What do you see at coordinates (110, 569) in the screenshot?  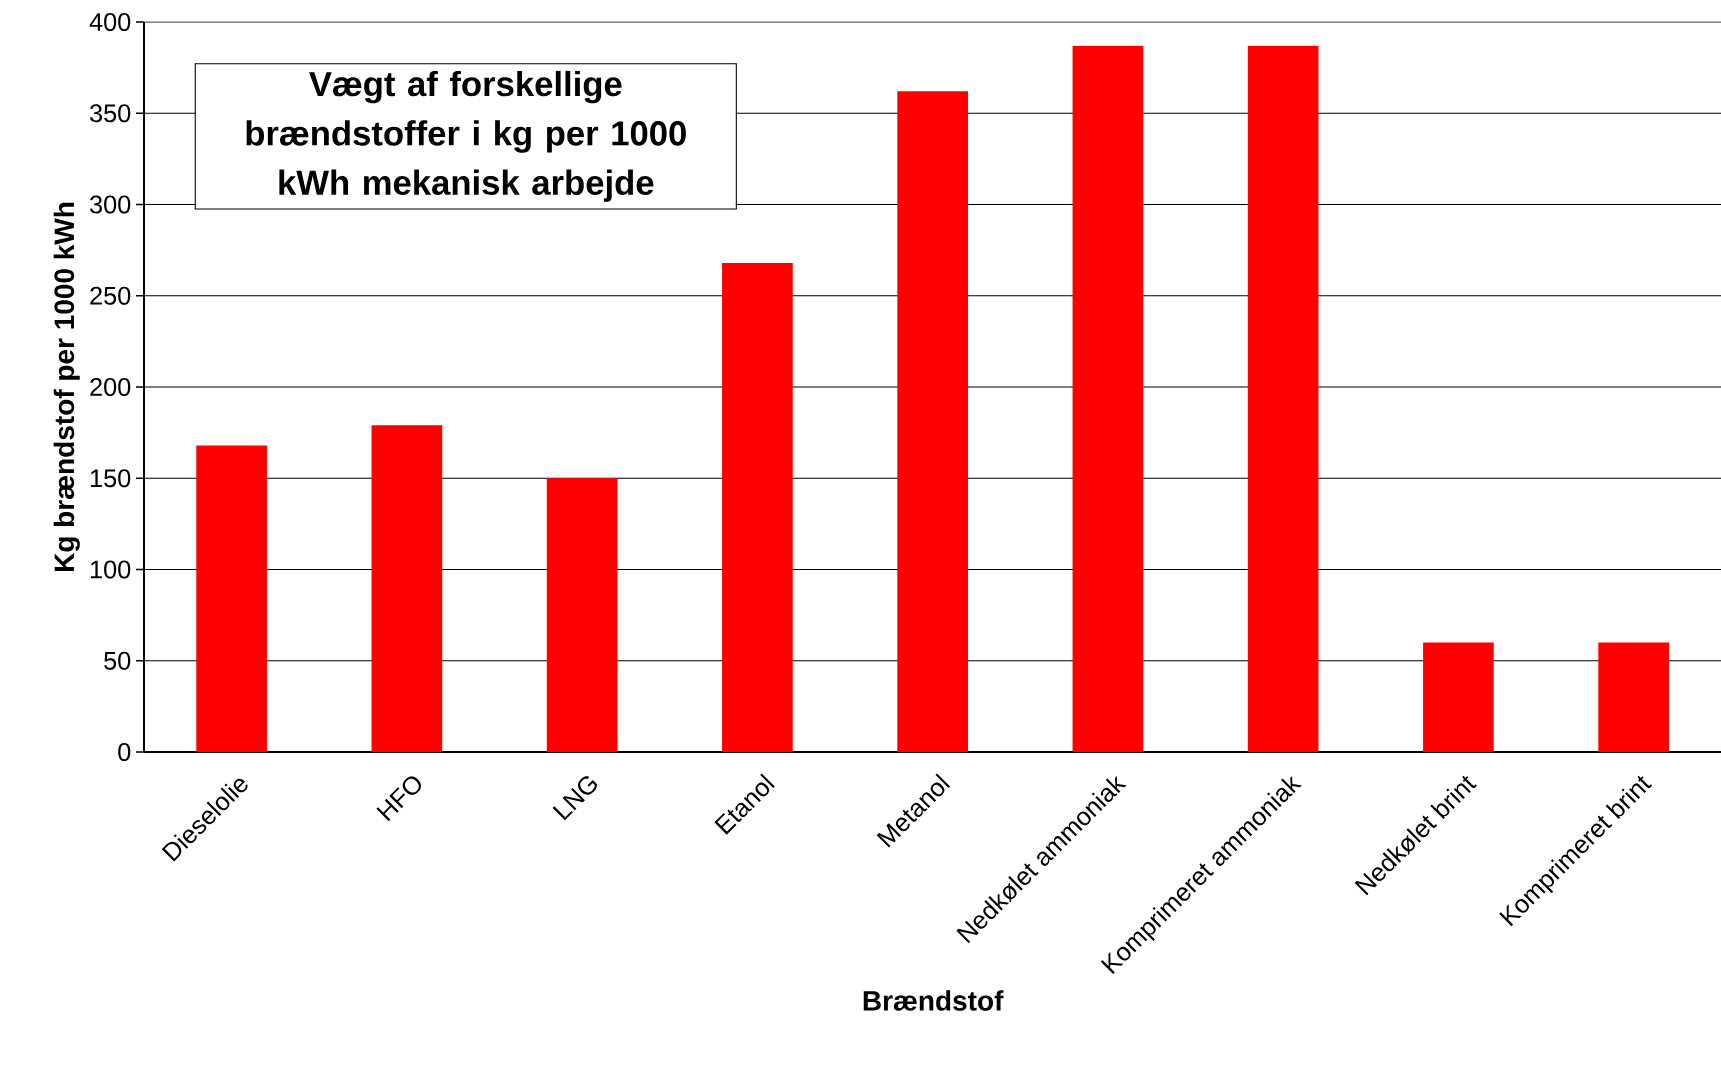 I see `y-tick-label: 100` at bounding box center [110, 569].